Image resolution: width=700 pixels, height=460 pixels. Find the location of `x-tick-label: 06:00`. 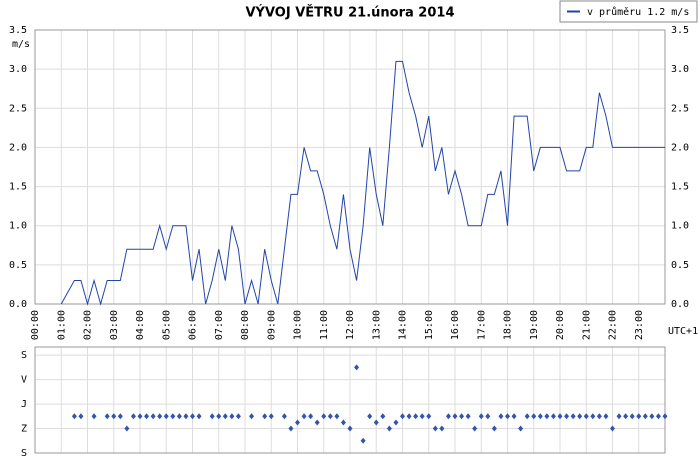

x-tick-label: 06:00 is located at coordinates (193, 325).